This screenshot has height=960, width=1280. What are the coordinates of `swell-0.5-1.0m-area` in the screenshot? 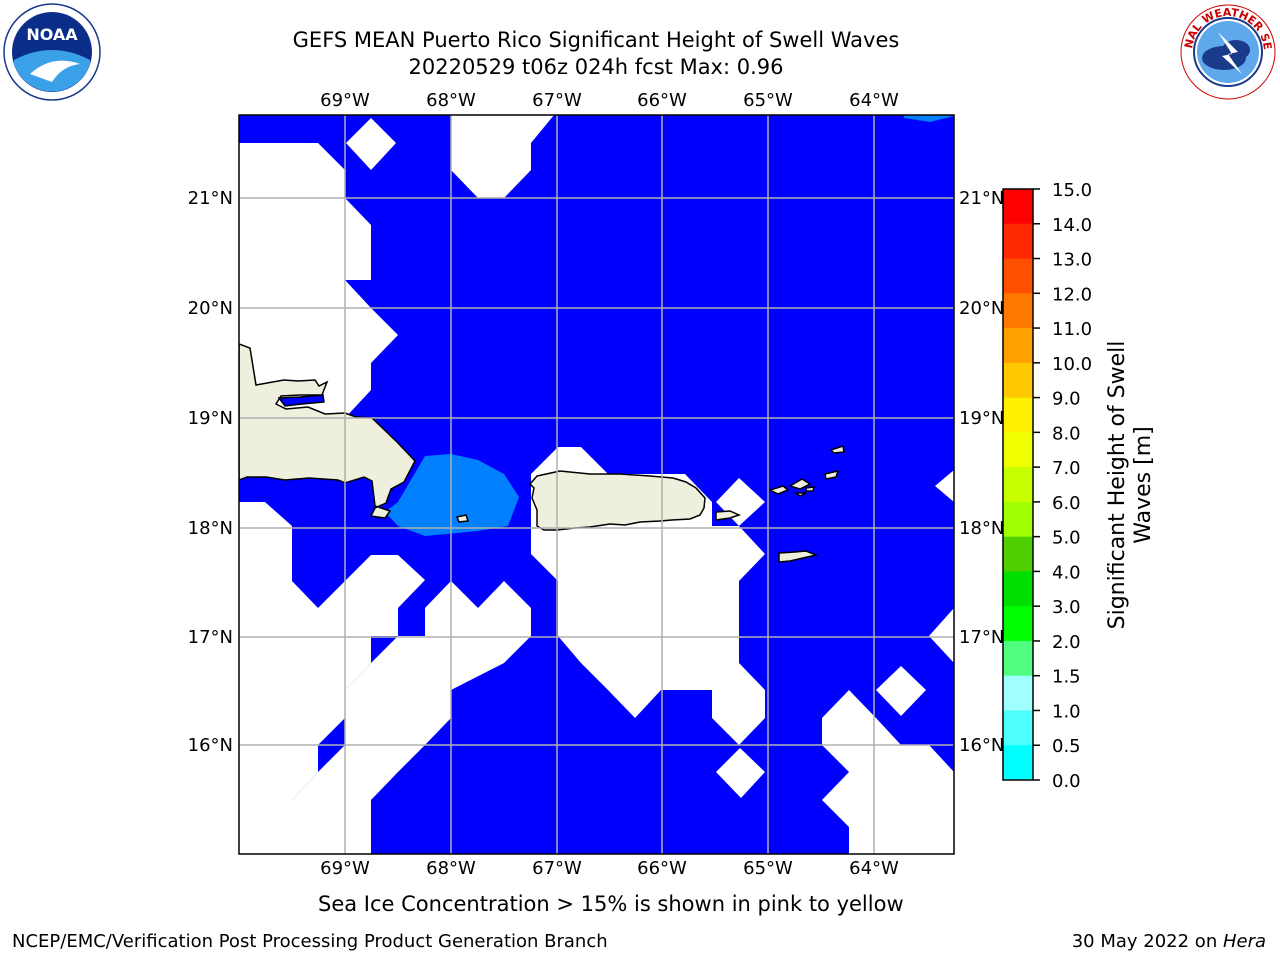 It's located at (452, 495).